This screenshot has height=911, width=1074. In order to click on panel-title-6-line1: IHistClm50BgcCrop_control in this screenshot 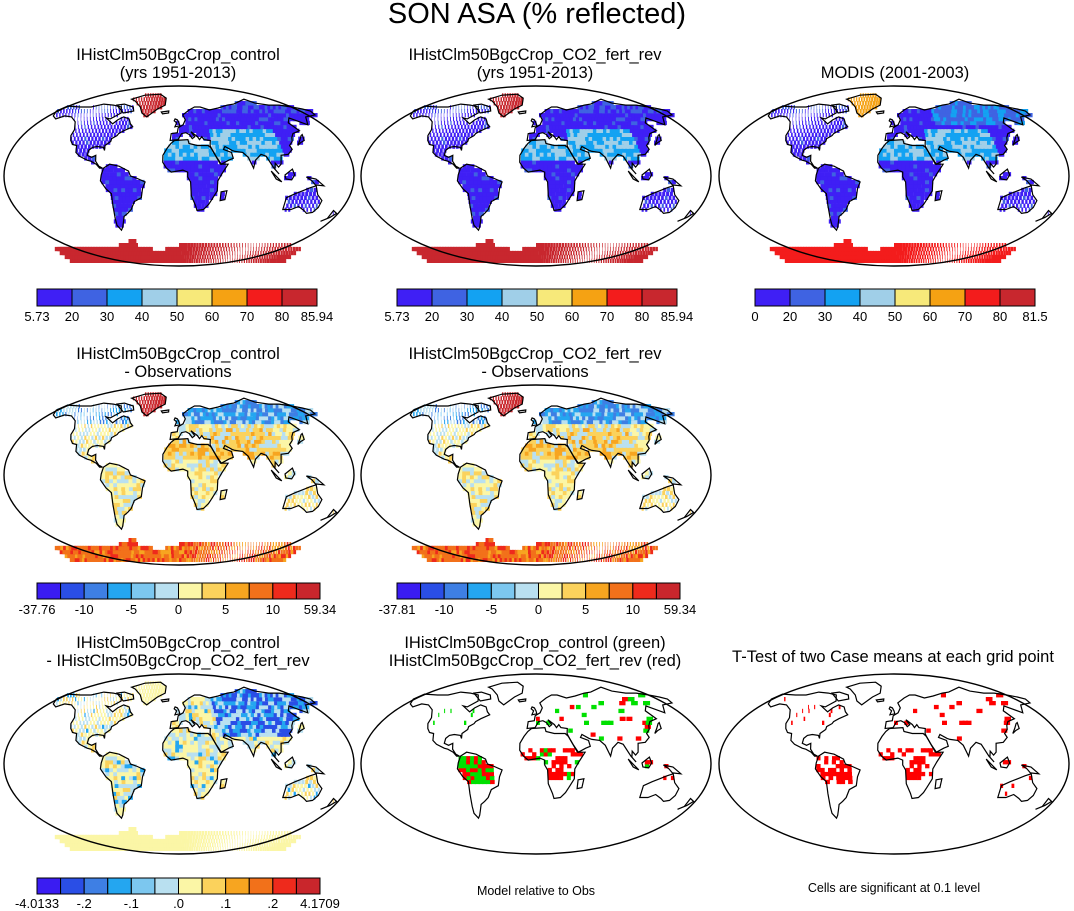, I will do `click(178, 643)`.